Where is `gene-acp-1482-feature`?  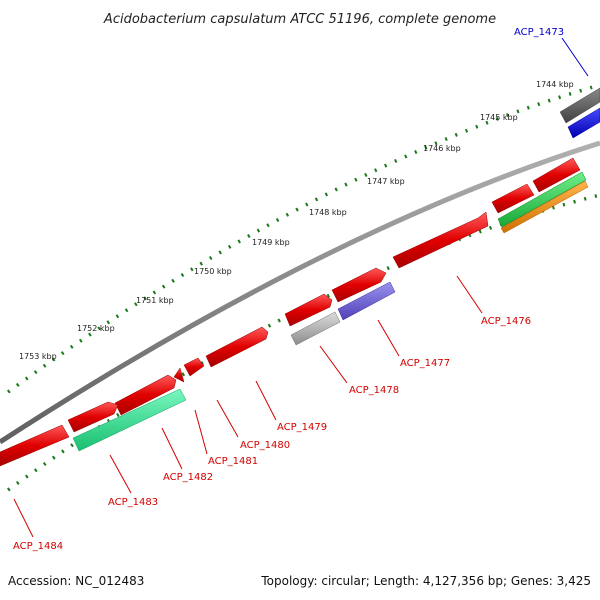 gene-acp-1482-feature is located at coordinates (145, 395).